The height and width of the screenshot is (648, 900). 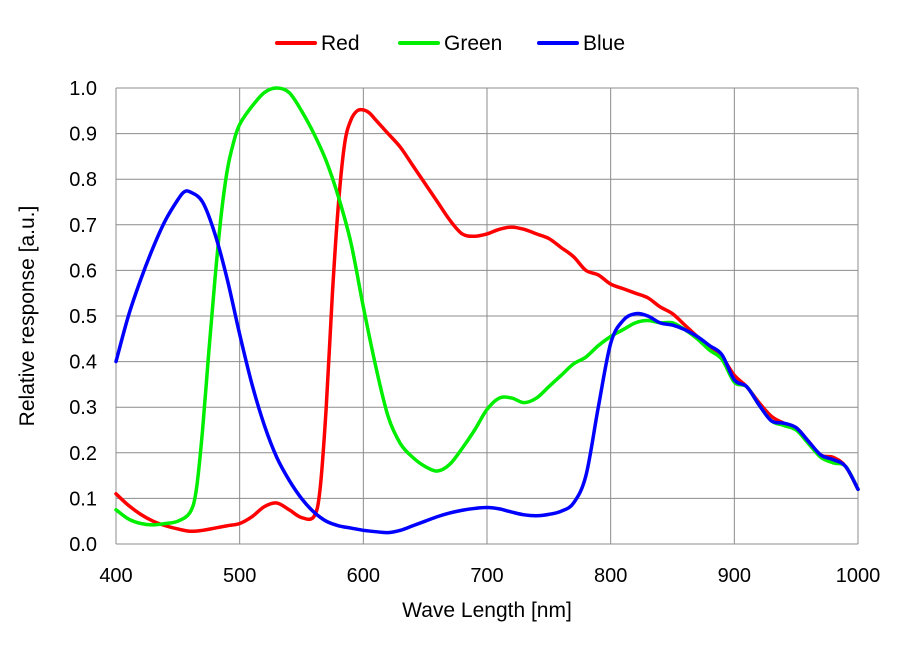 What do you see at coordinates (858, 576) in the screenshot?
I see `x-tick-label: 1000` at bounding box center [858, 576].